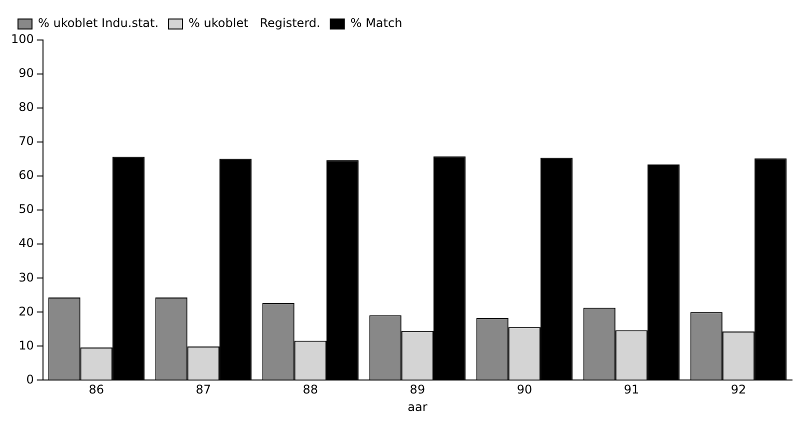  I want to click on x-tick-label: 86, so click(96, 389).